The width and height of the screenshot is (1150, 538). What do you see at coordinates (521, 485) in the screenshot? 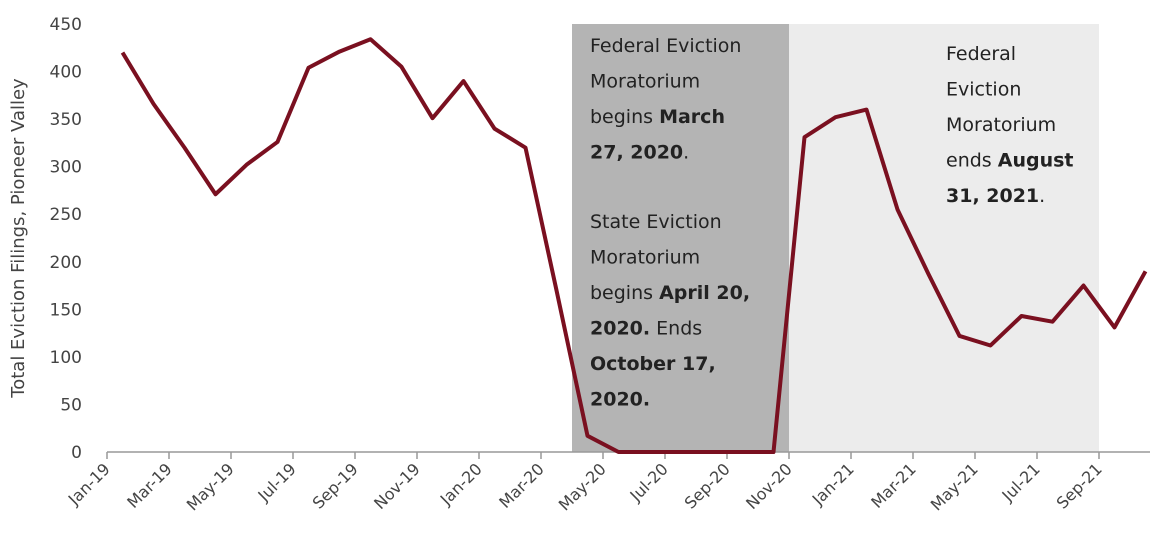
I see `x-tick-label: Mar-20` at bounding box center [521, 485].